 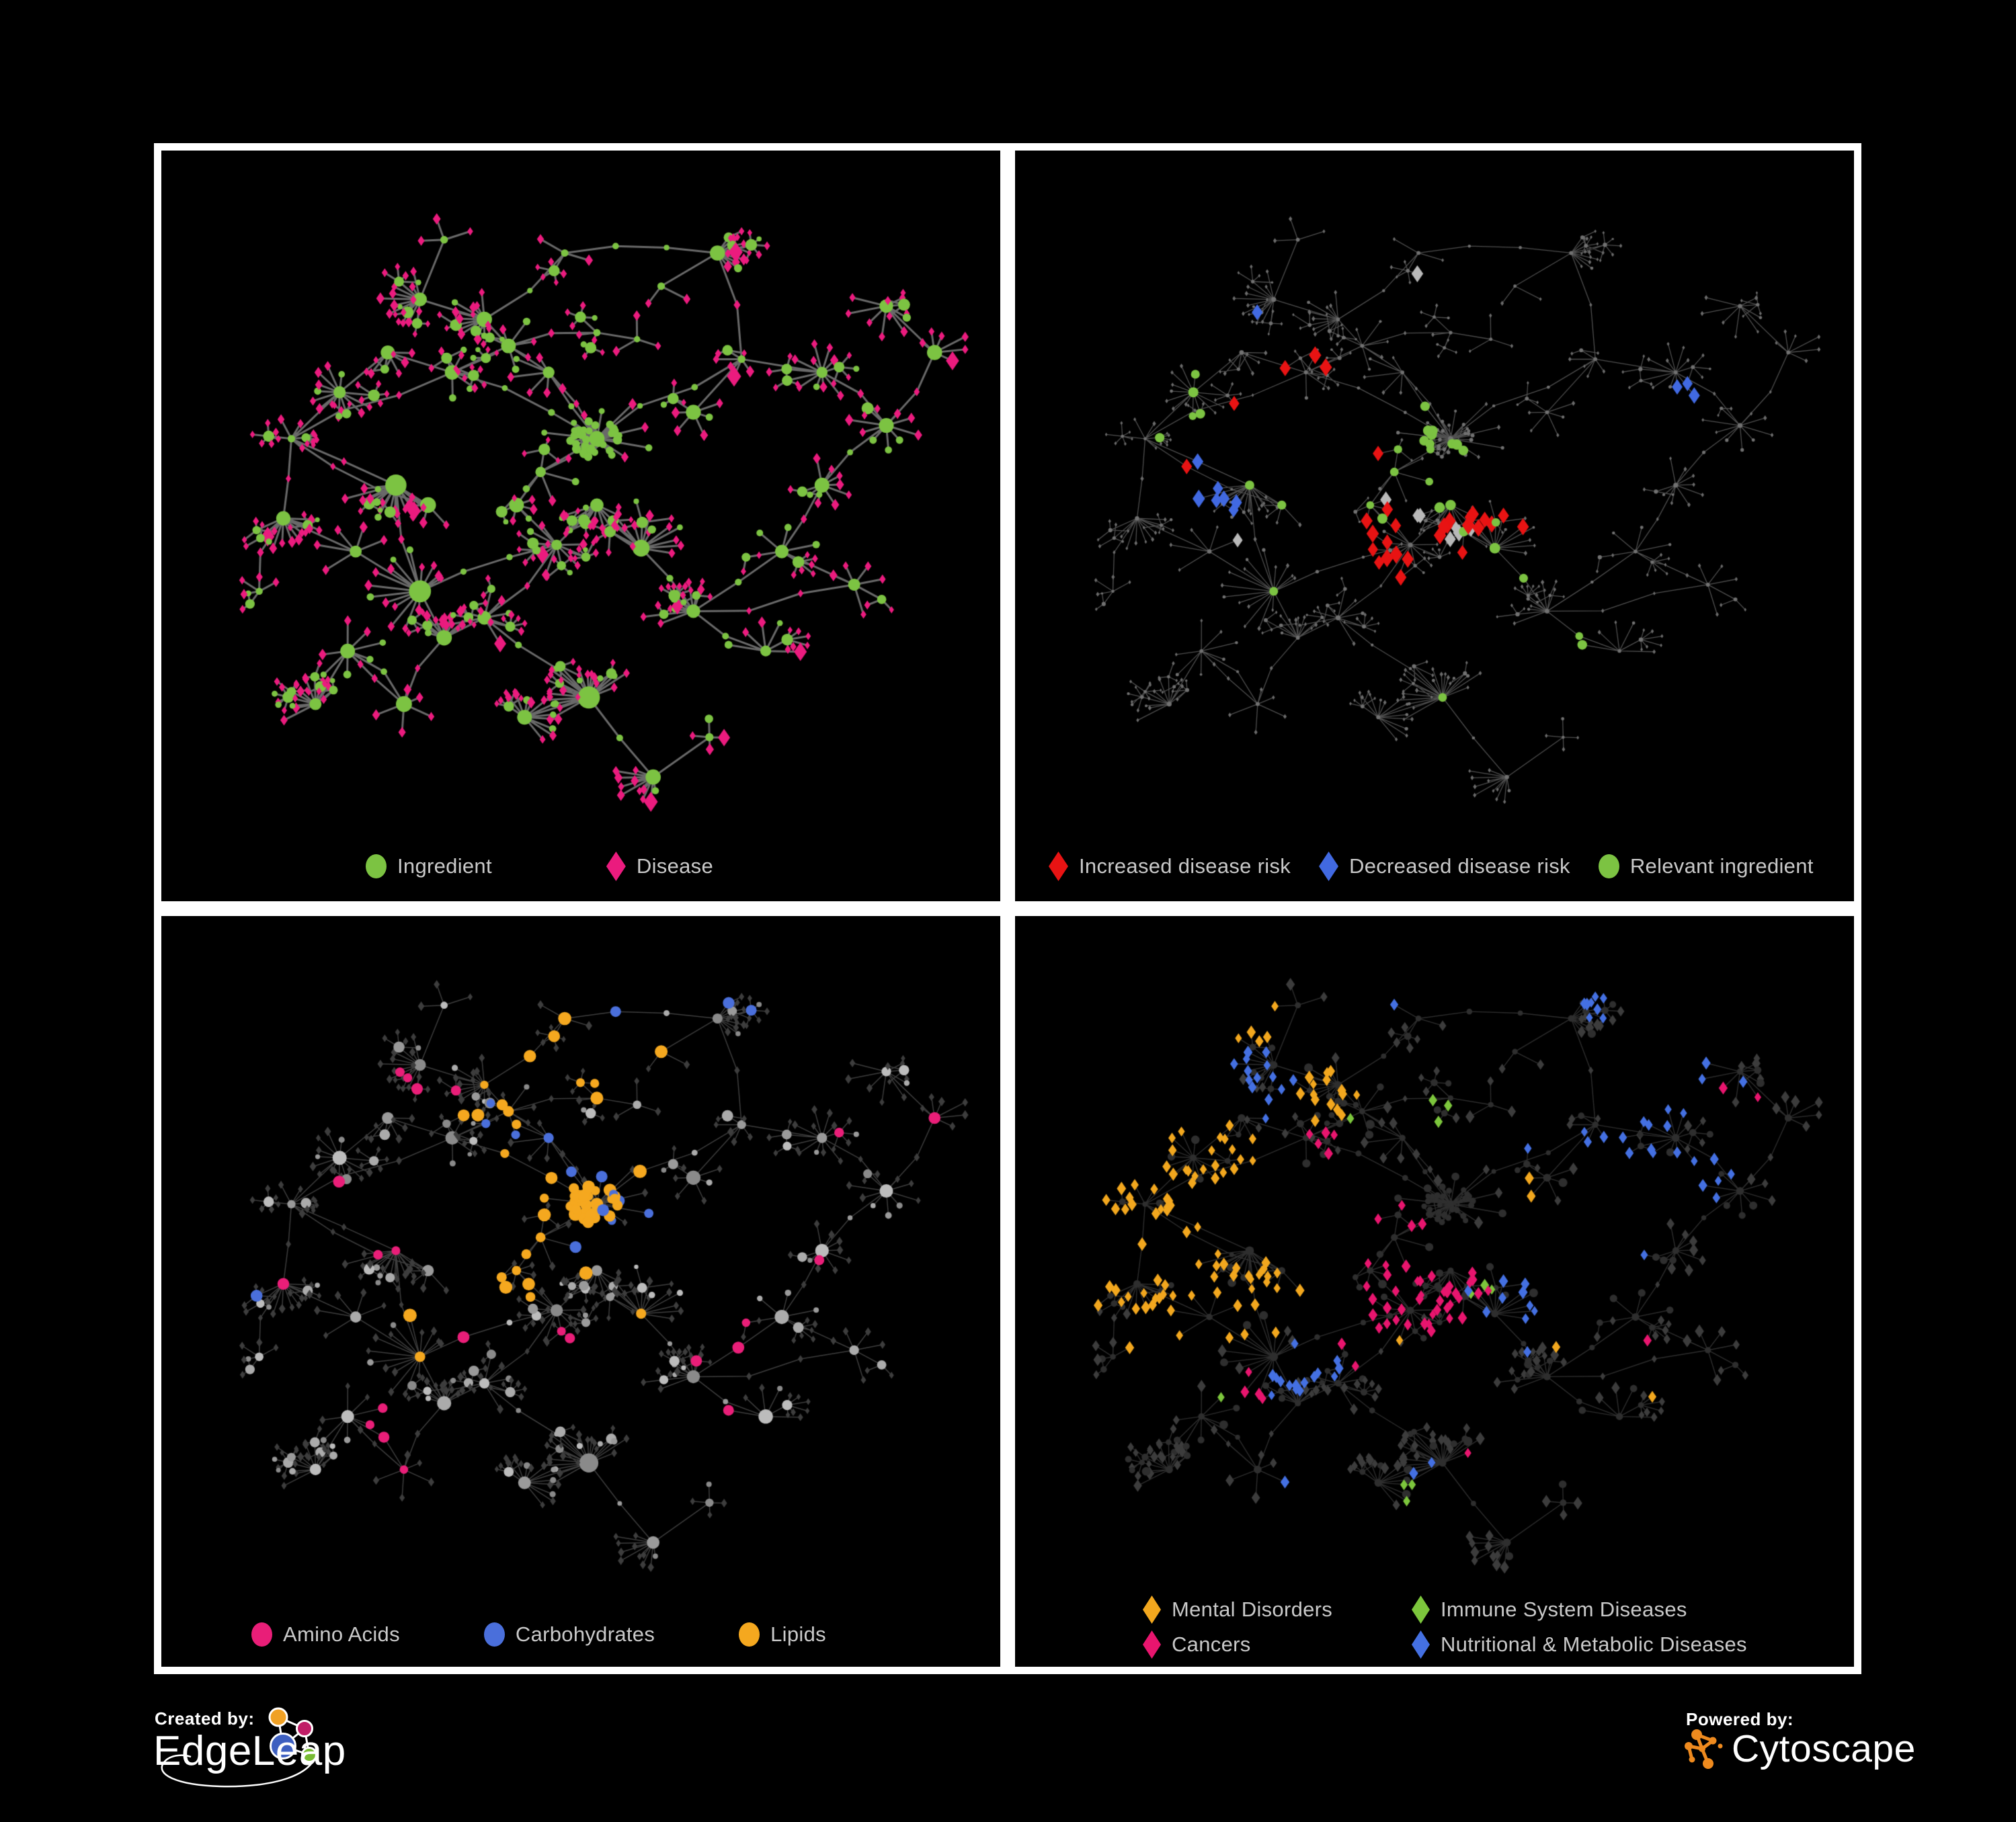 What do you see at coordinates (1608, 866) in the screenshot?
I see `relevant-ingredient-circle-icon` at bounding box center [1608, 866].